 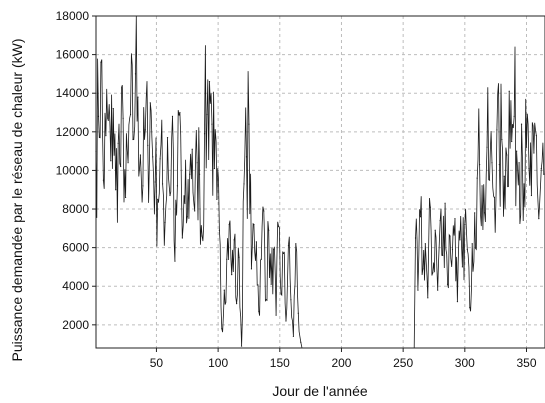 What do you see at coordinates (75, 286) in the screenshot?
I see `y-tick-label: 4000` at bounding box center [75, 286].